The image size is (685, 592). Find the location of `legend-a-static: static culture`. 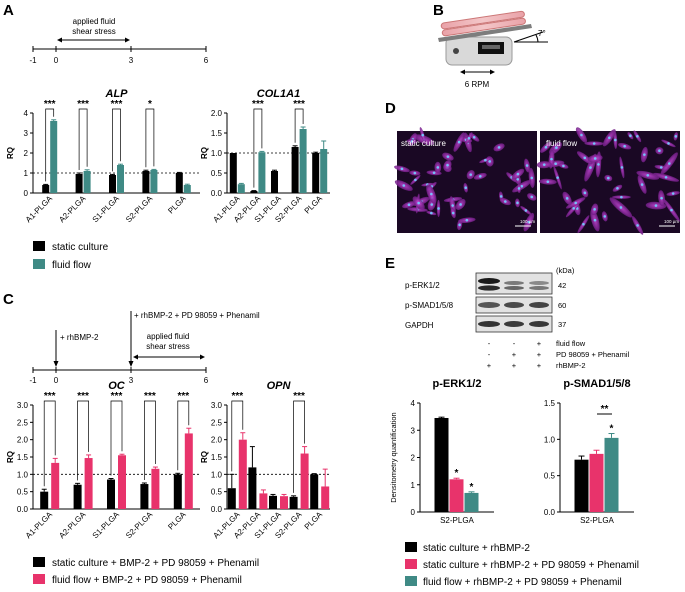

legend-a-static: static culture is located at coordinates (80, 247).